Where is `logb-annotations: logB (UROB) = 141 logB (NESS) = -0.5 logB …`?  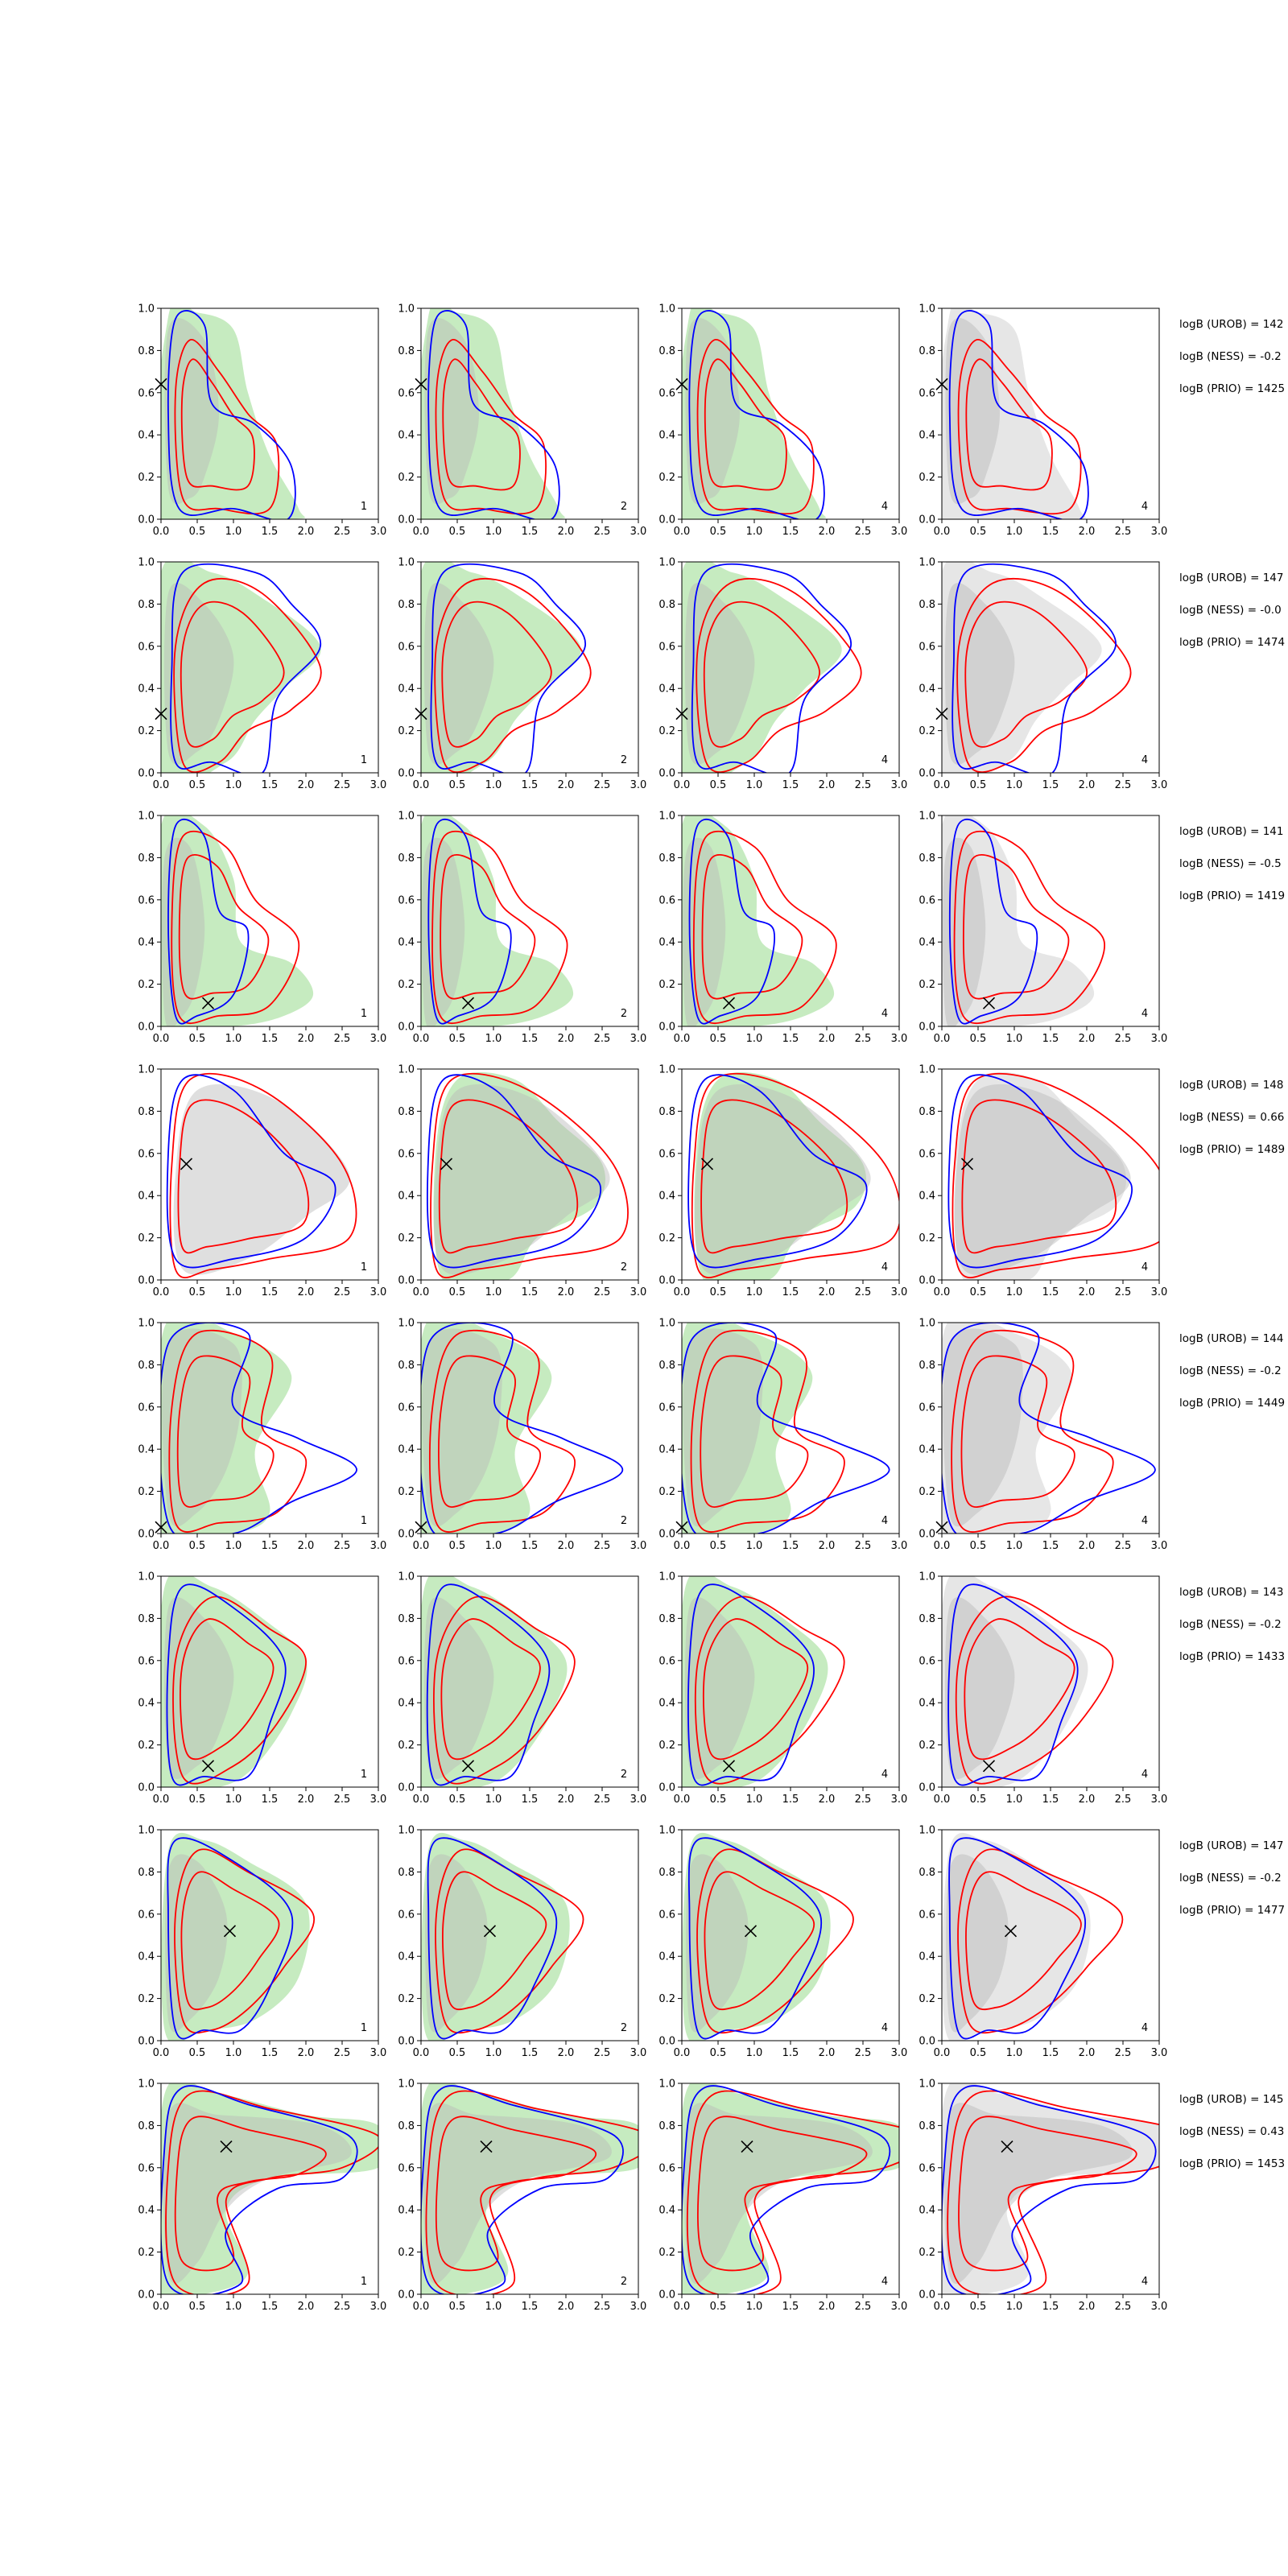
logb-annotations: logB (UROB) = 141 logB (NESS) = -0.5 logB … is located at coordinates (1232, 863).